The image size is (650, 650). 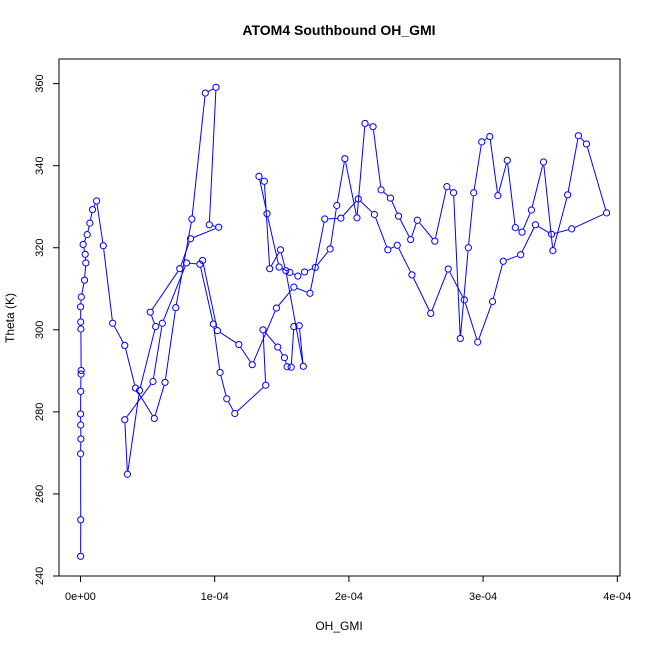 What do you see at coordinates (40, 248) in the screenshot?
I see `y-tick-label: 320` at bounding box center [40, 248].